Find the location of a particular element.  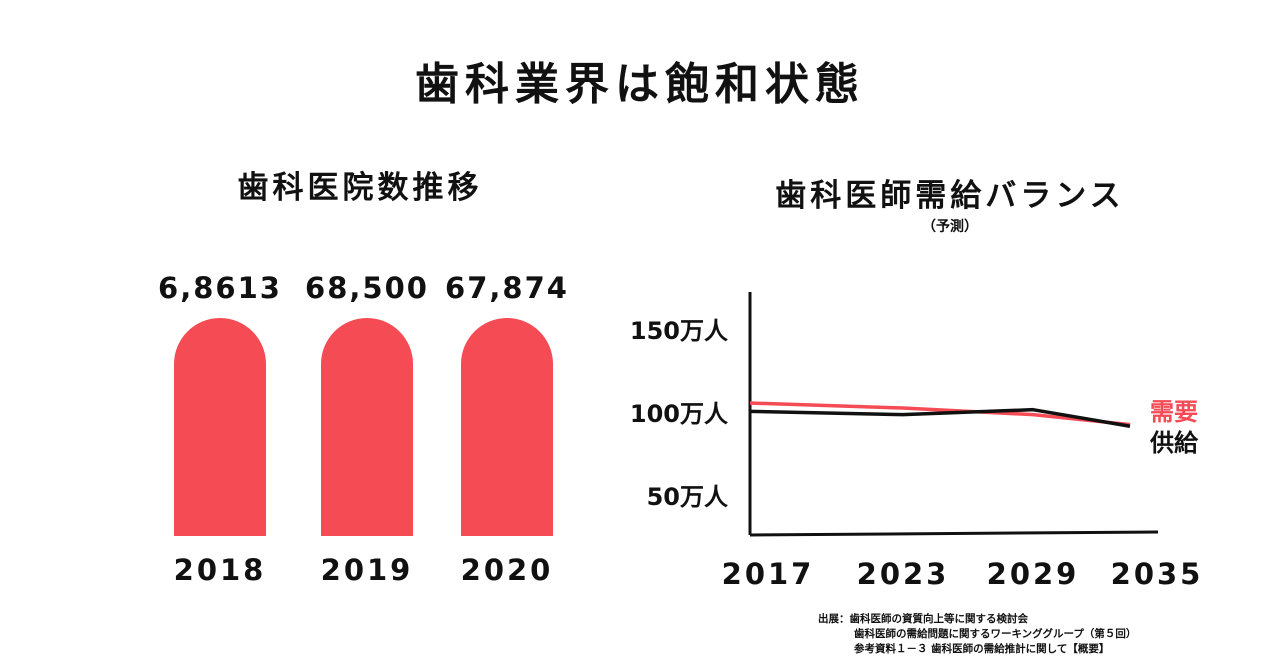

bar-value-label-2018: 6,8613 is located at coordinates (220, 288).